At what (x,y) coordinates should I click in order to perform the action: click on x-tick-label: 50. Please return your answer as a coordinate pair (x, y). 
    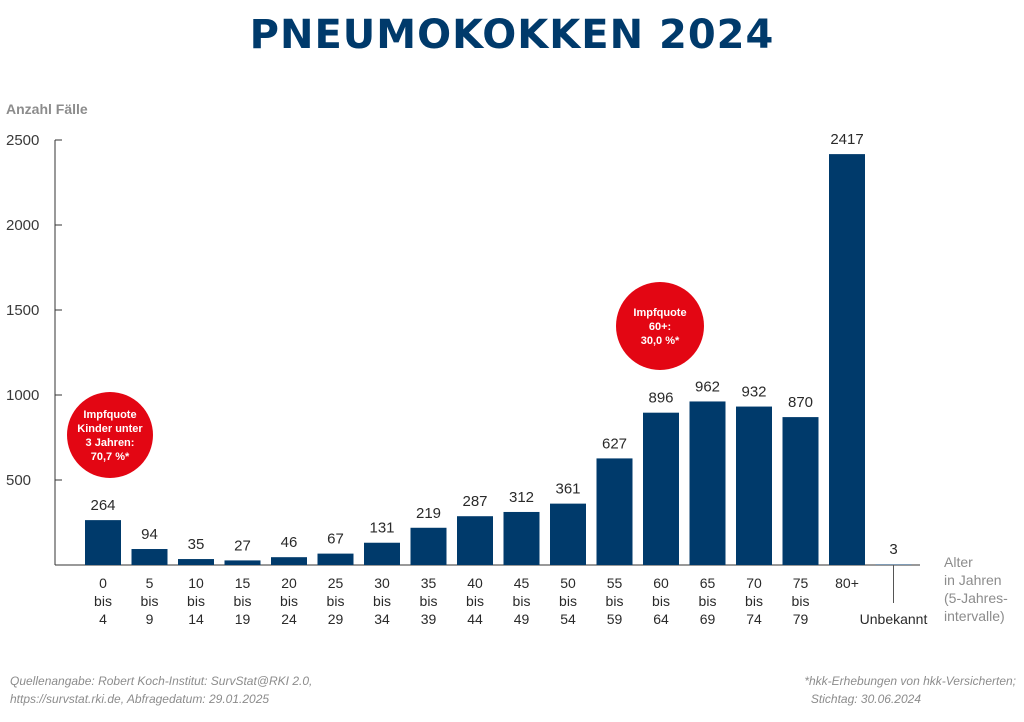
    Looking at the image, I should click on (568, 583).